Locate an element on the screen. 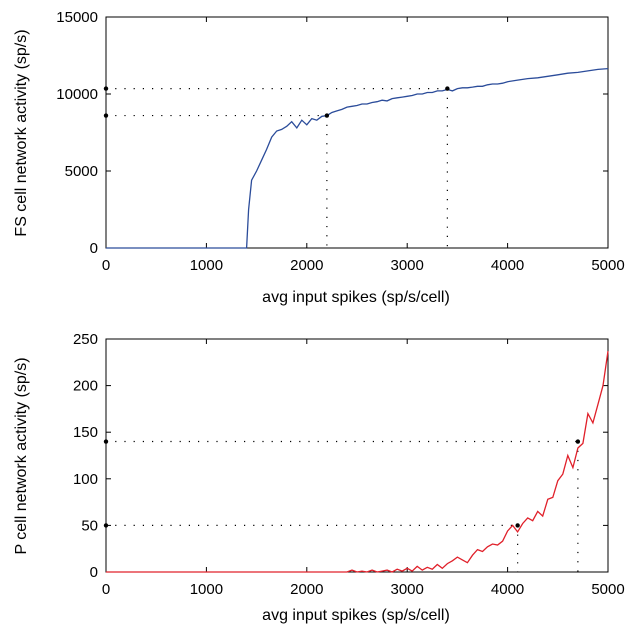  y-axis-label: FS cell network activity (sp/s) is located at coordinates (21, 132).